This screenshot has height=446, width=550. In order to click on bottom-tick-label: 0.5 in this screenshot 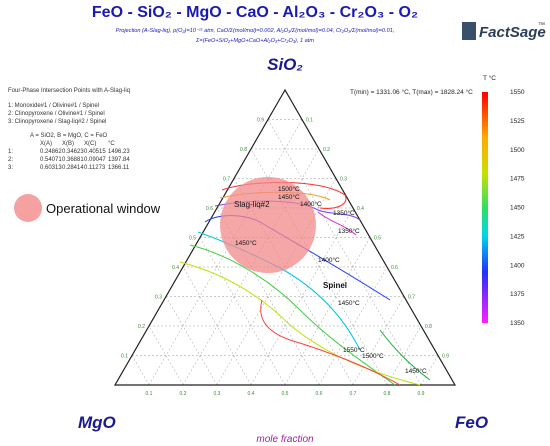, I will do `click(285, 394)`.